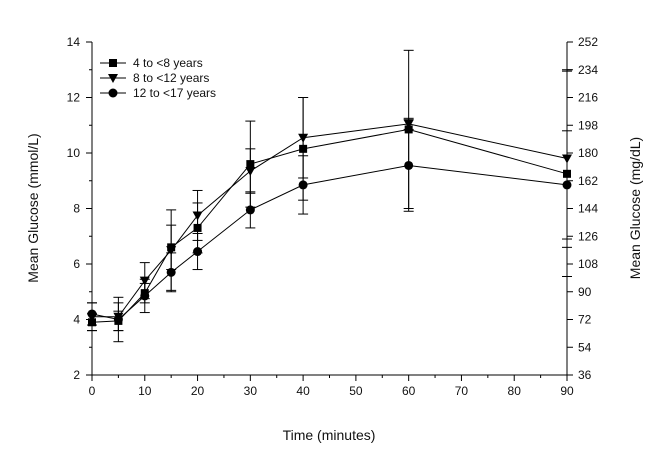 This screenshot has width=661, height=456. I want to click on y-tick-label: 8, so click(76, 209).